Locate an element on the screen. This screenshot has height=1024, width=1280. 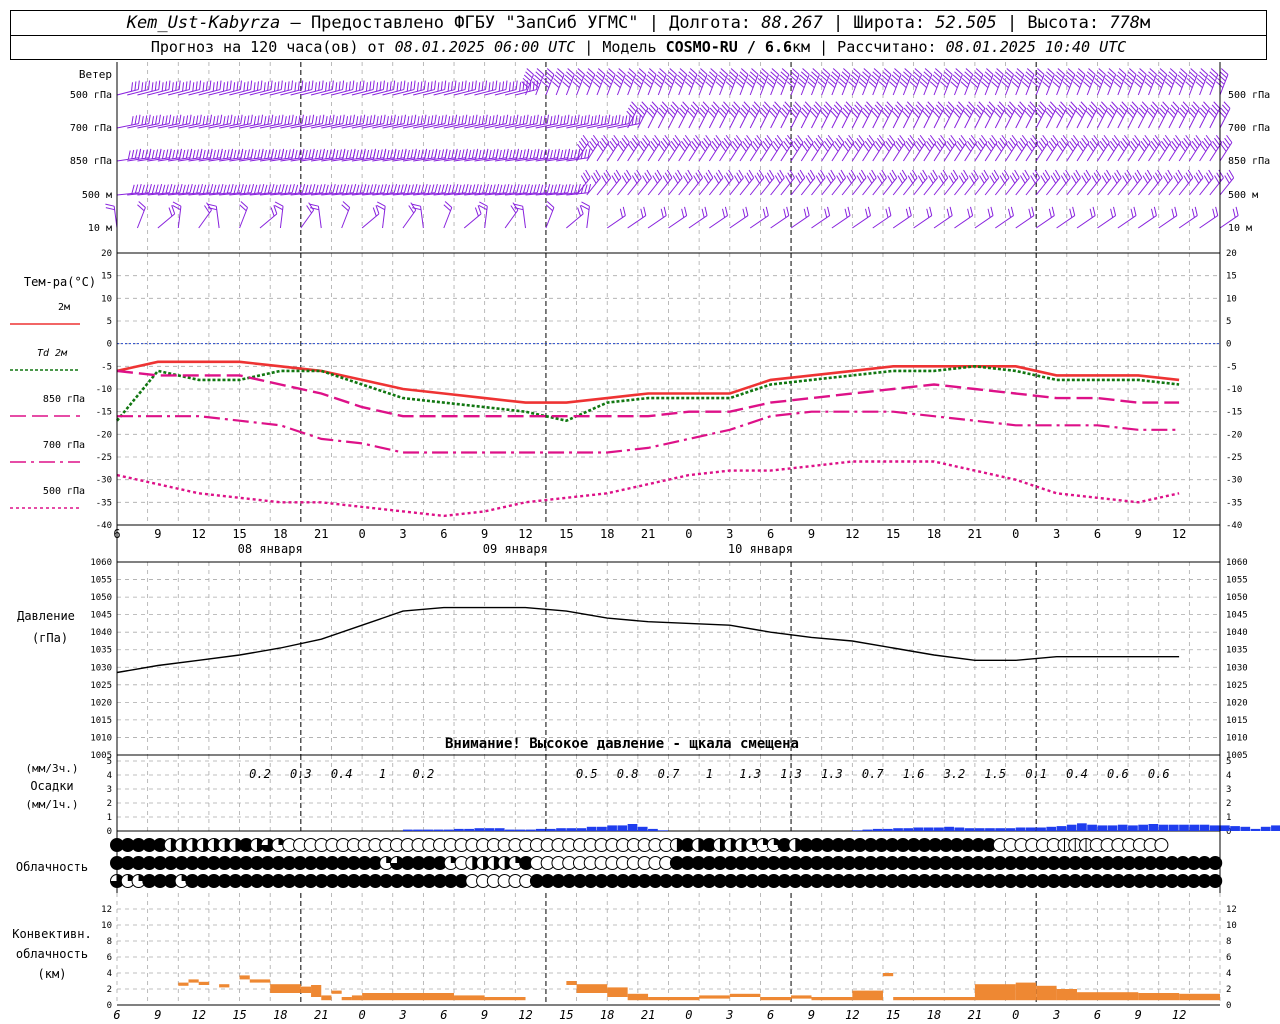
precip-y-tick: 4 is located at coordinates (1228, 776).